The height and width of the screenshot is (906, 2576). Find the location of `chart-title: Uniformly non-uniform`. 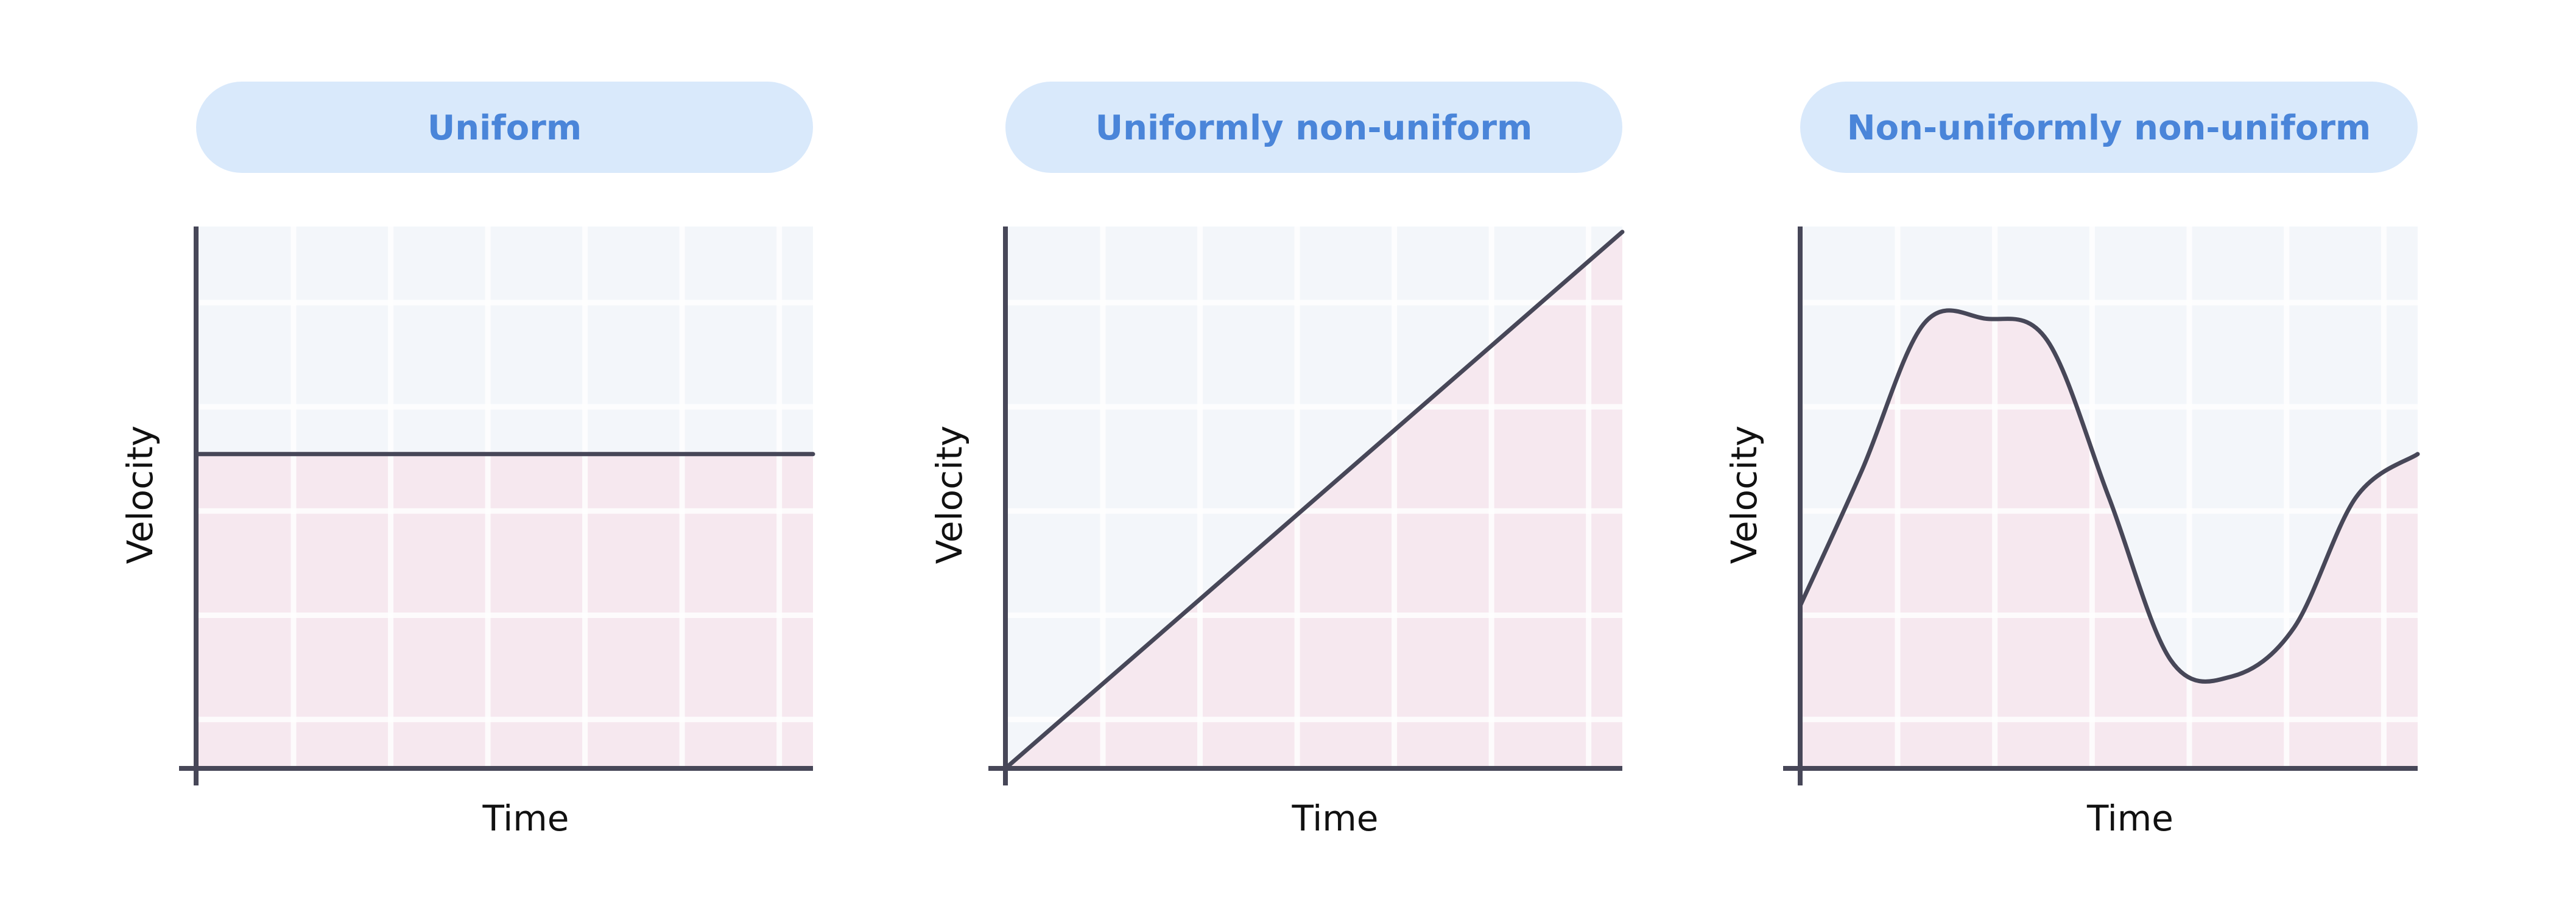

chart-title: Uniformly non-uniform is located at coordinates (1314, 128).